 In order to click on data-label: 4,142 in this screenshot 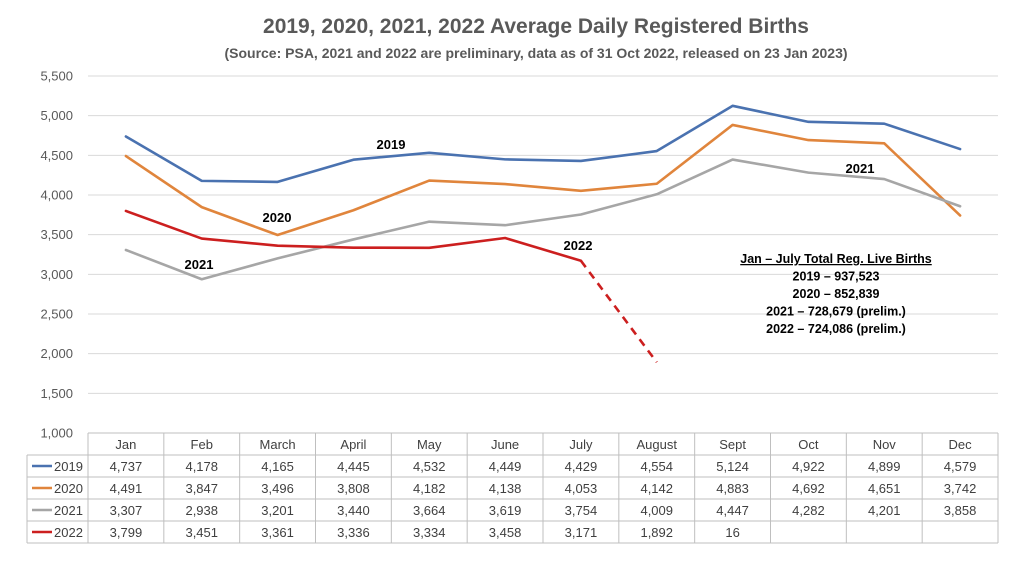, I will do `click(656, 488)`.